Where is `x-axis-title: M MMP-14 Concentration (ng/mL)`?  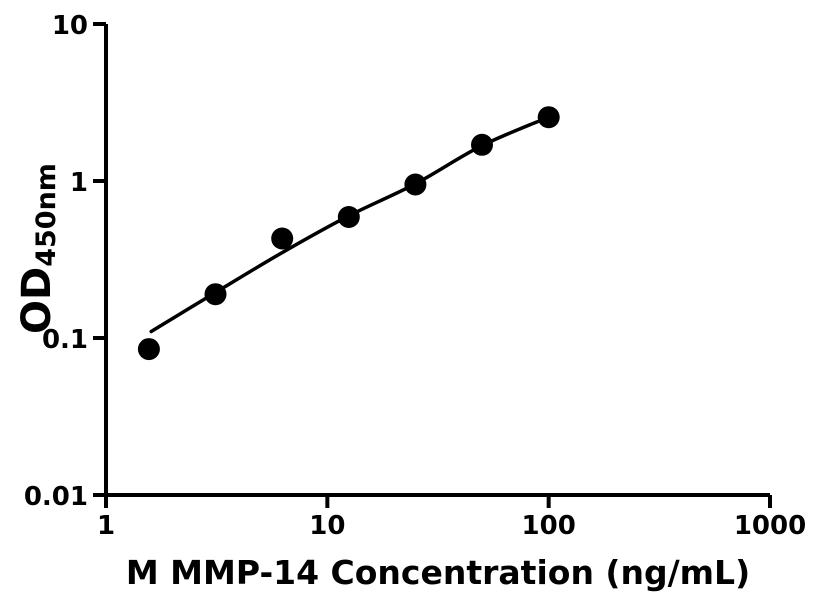
x-axis-title: M MMP-14 Concentration (ng/mL) is located at coordinates (438, 572).